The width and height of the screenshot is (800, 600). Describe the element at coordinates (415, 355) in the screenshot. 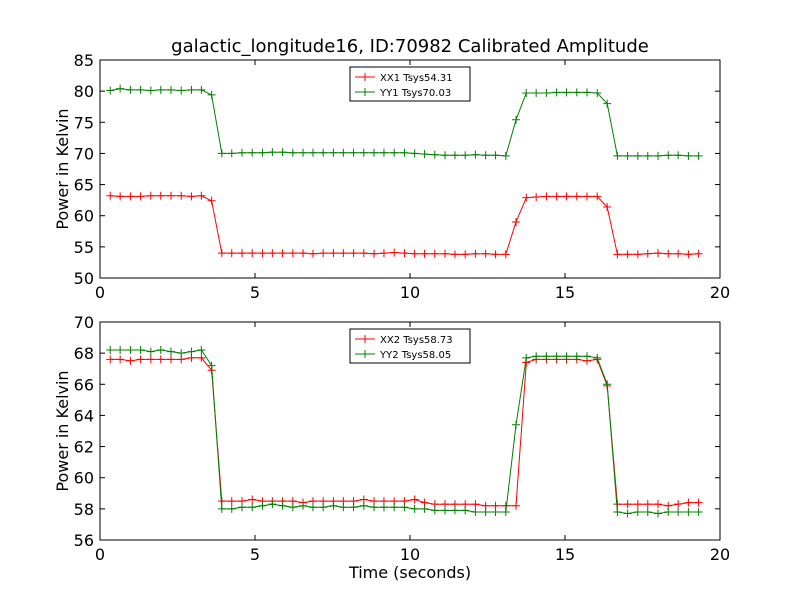

I see `legend-label: YY2 Tsys58.05` at that location.